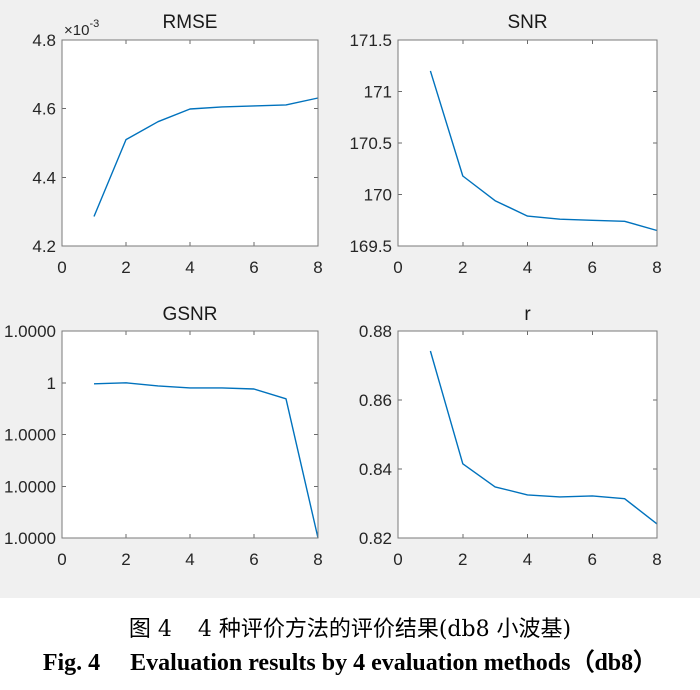  I want to click on subplot-title: SNR, so click(527, 22).